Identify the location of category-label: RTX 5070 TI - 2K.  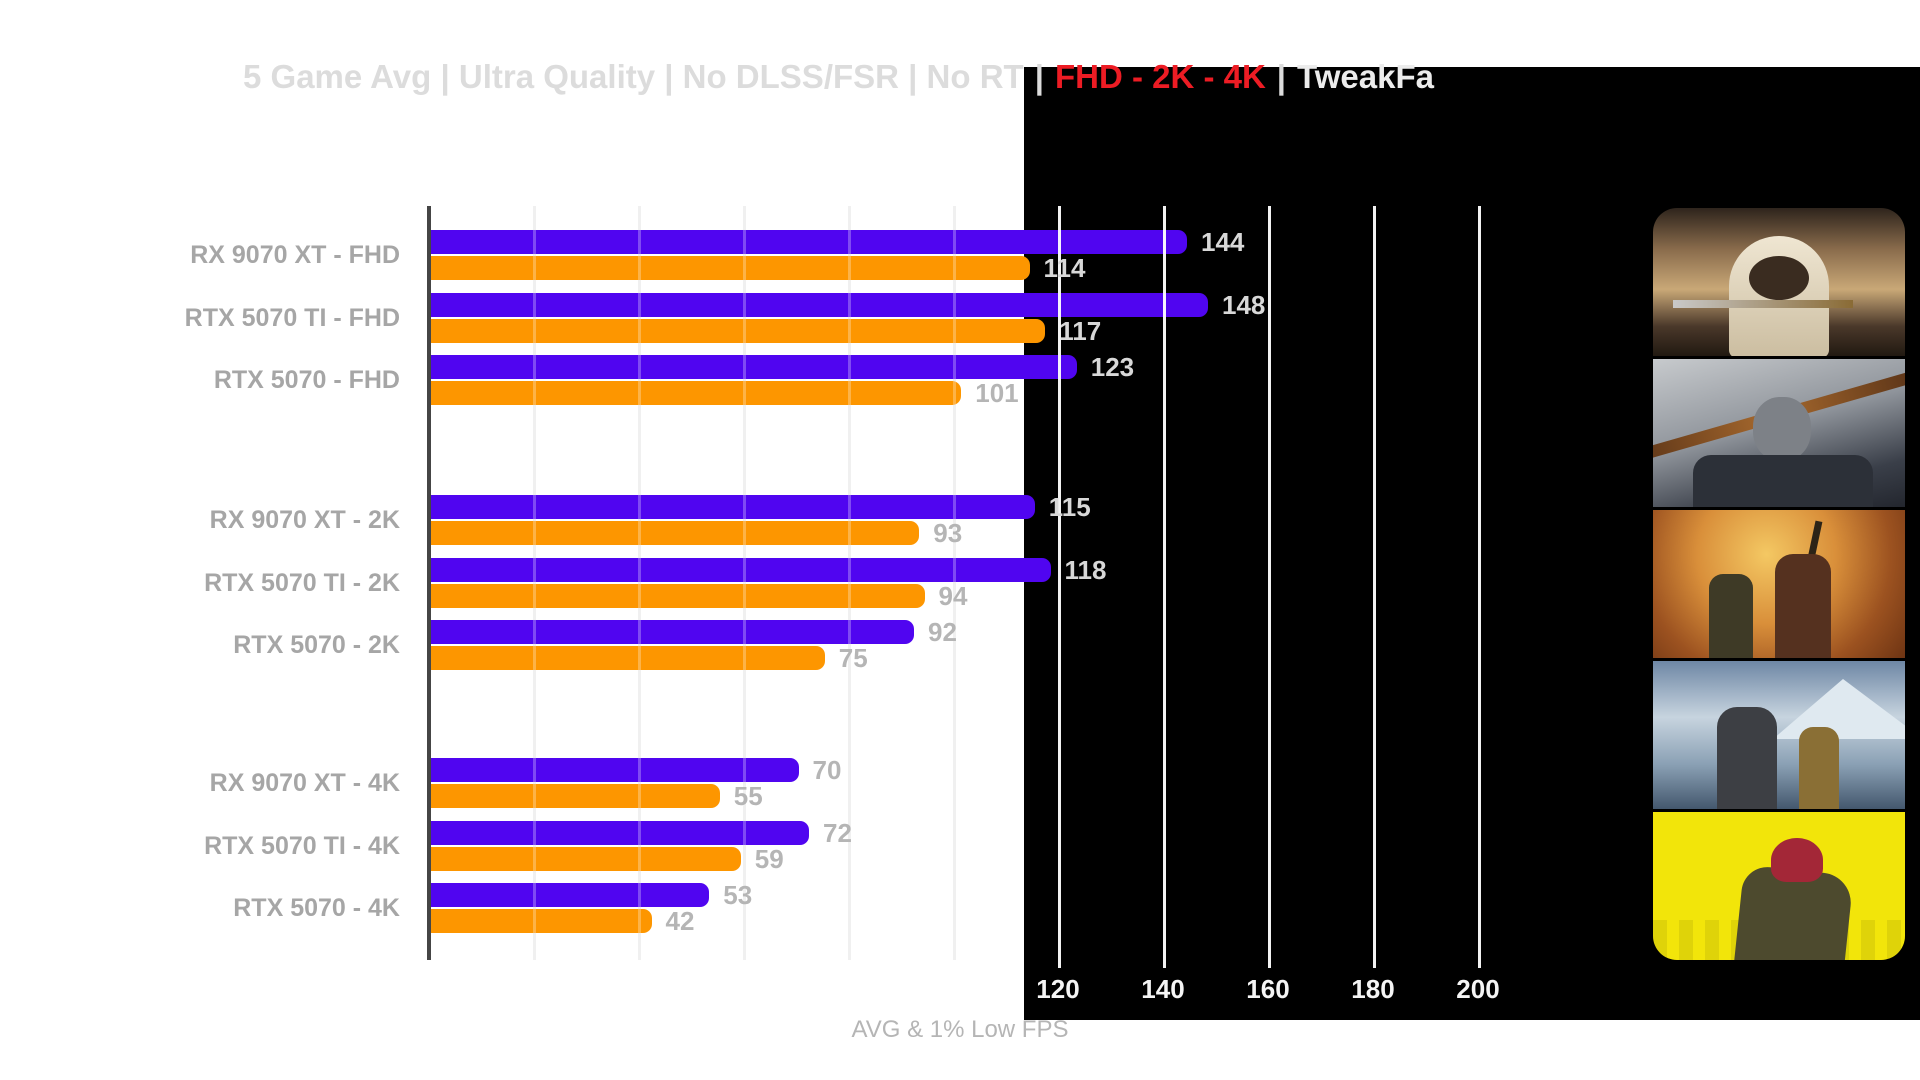
(302, 582).